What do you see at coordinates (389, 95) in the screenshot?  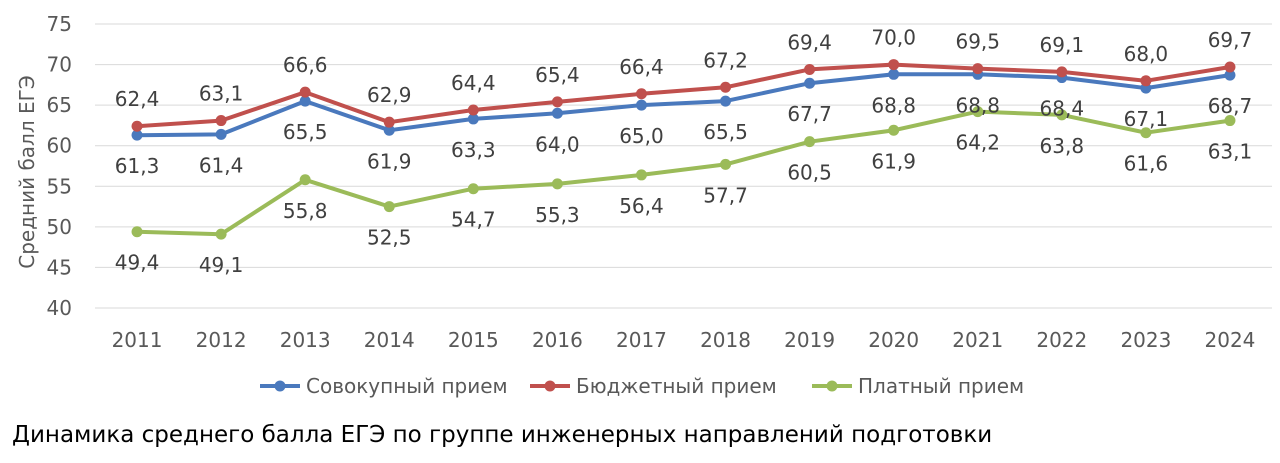 I see `data-label: 62,9` at bounding box center [389, 95].